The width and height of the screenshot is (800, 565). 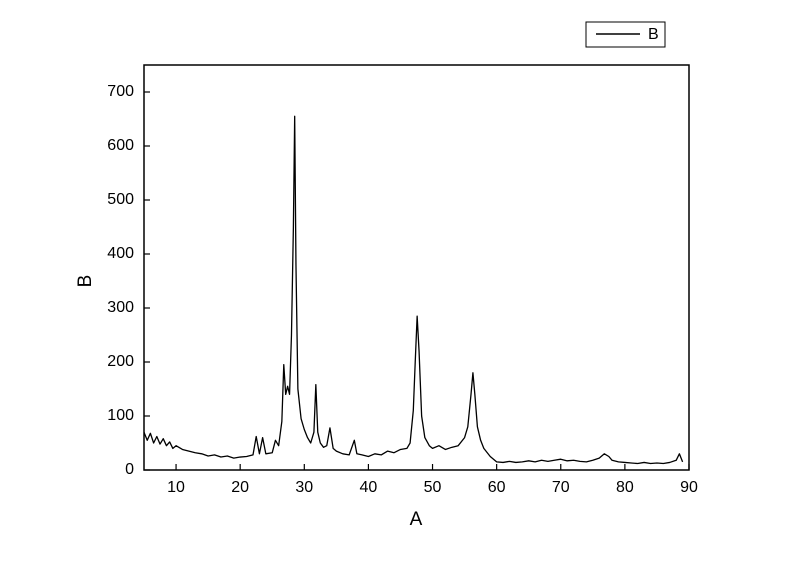 I want to click on y-tick-label: 700, so click(x=120, y=91).